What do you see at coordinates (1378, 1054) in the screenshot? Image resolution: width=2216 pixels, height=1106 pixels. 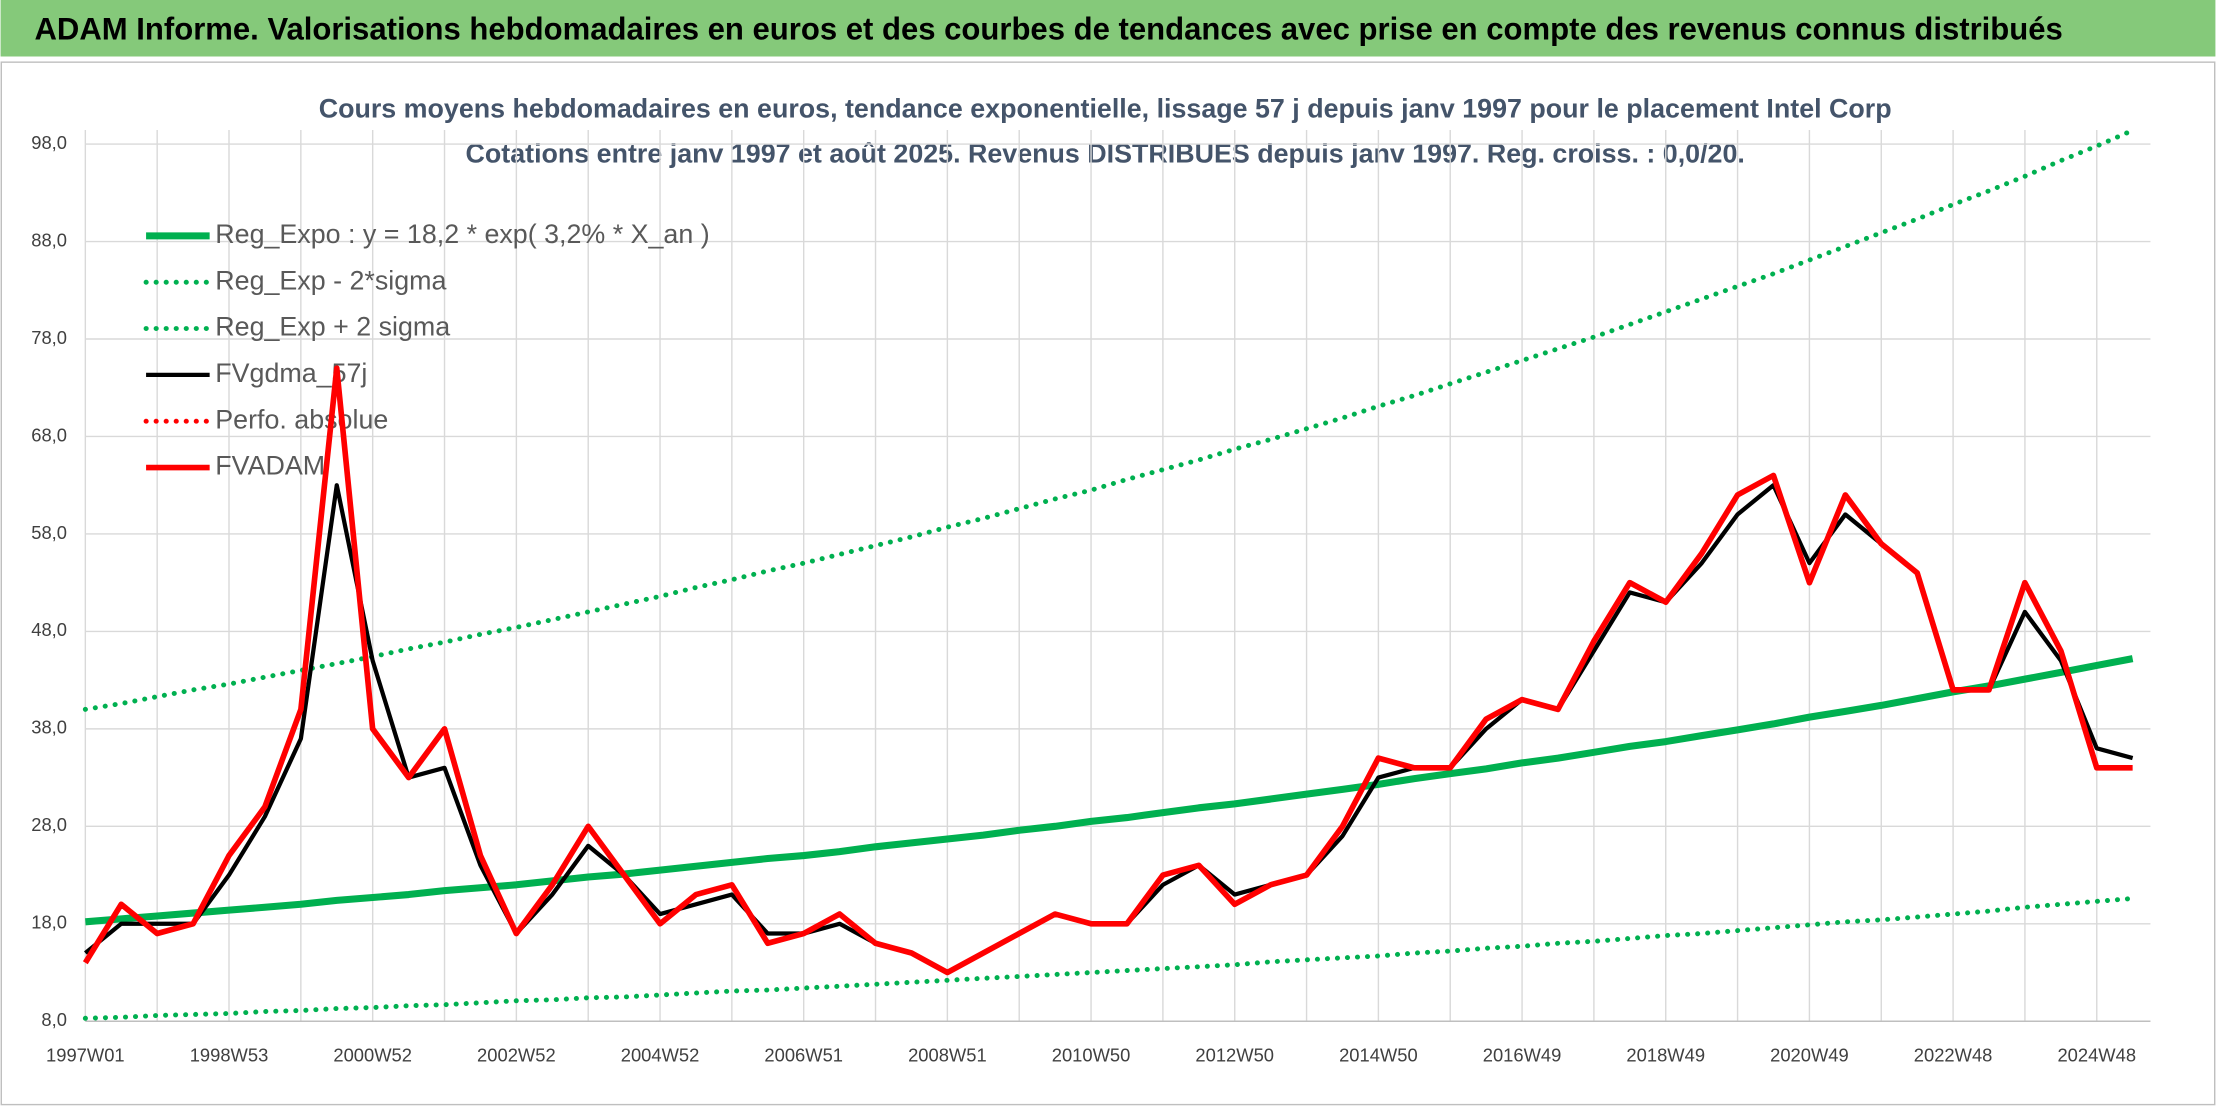 I see `x-tick-label: 2014W50` at bounding box center [1378, 1054].